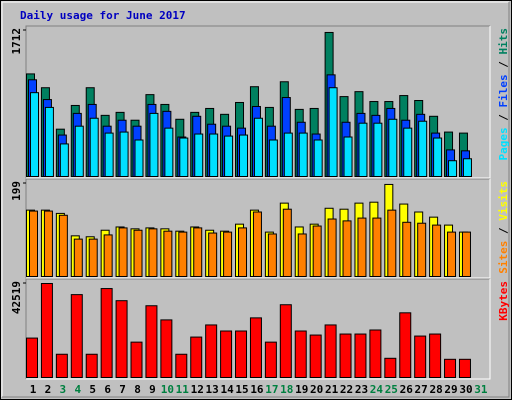 Image resolution: width=512 pixels, height=400 pixels. Describe the element at coordinates (107, 389) in the screenshot. I see `x-tick-label: 6` at that location.